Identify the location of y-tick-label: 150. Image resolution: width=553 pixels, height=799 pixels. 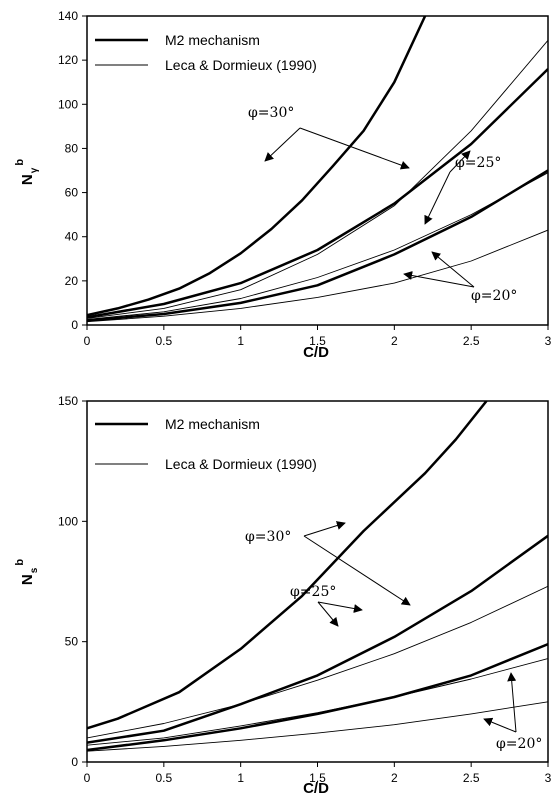
(68, 401).